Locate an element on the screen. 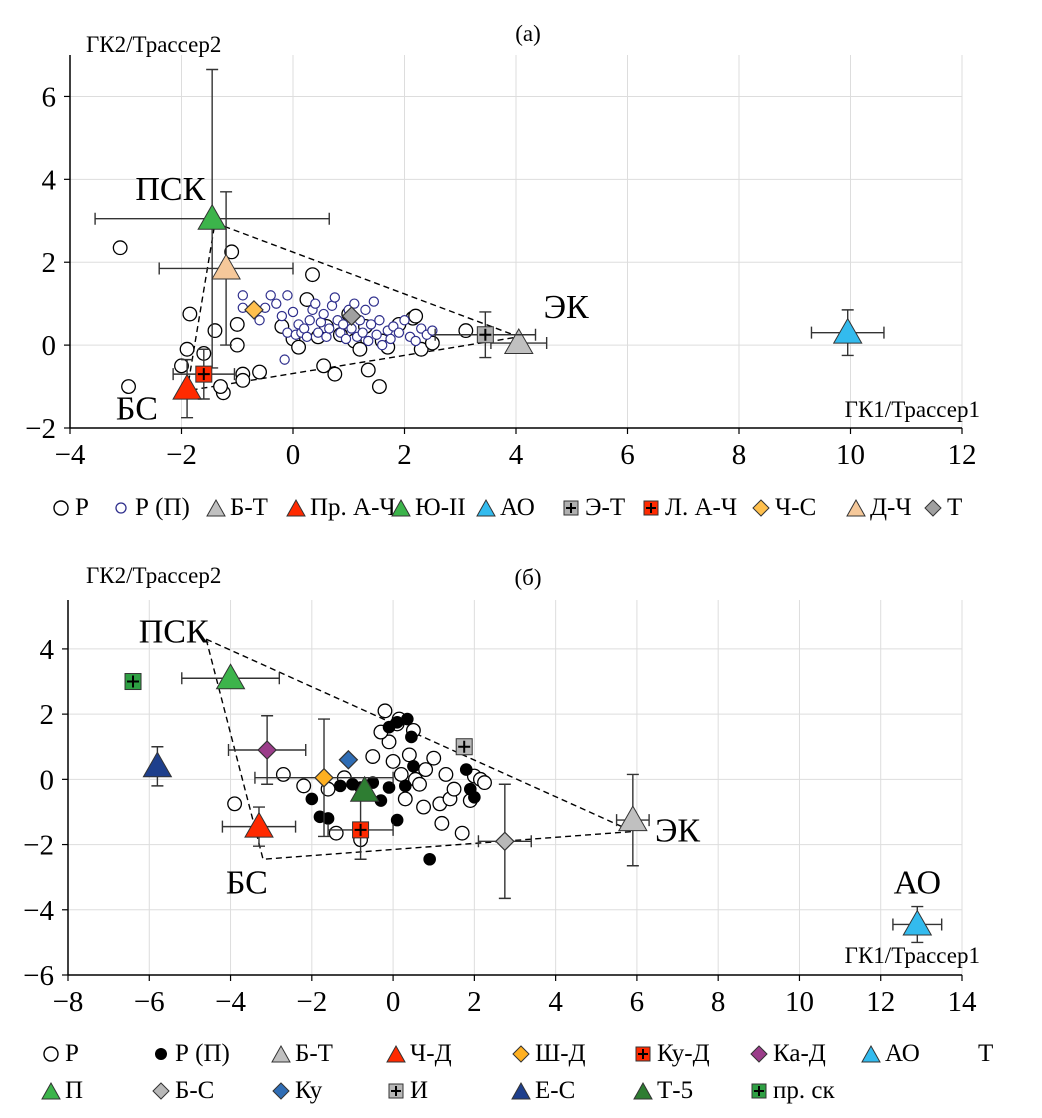 This screenshot has height=1118, width=1042. series-п is located at coordinates (231, 676).